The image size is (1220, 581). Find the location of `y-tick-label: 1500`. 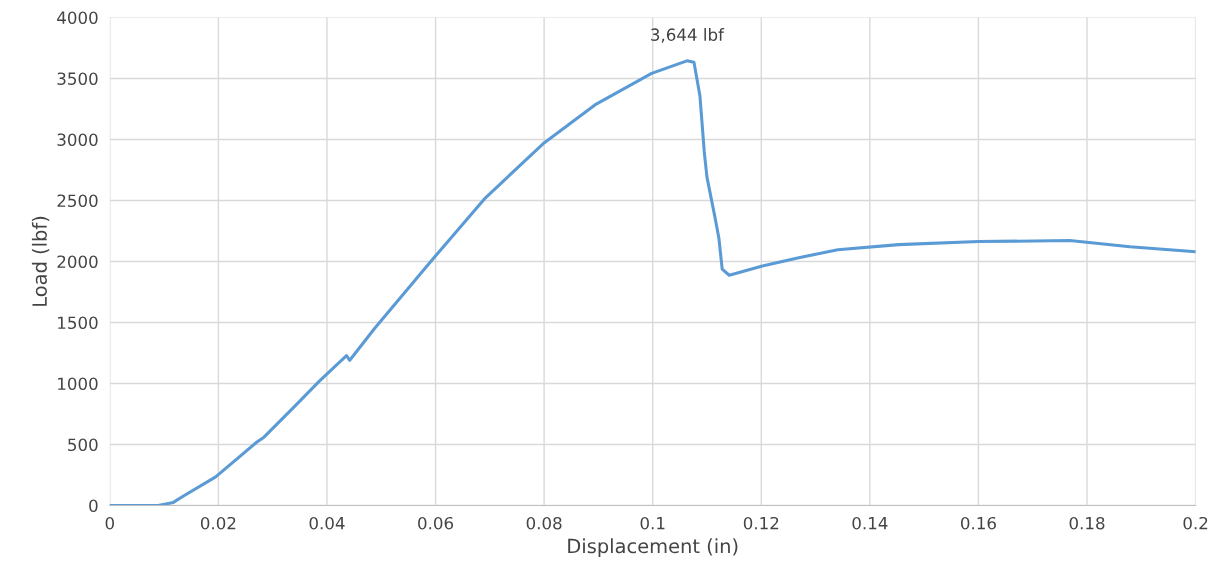

y-tick-label: 1500 is located at coordinates (78, 323).